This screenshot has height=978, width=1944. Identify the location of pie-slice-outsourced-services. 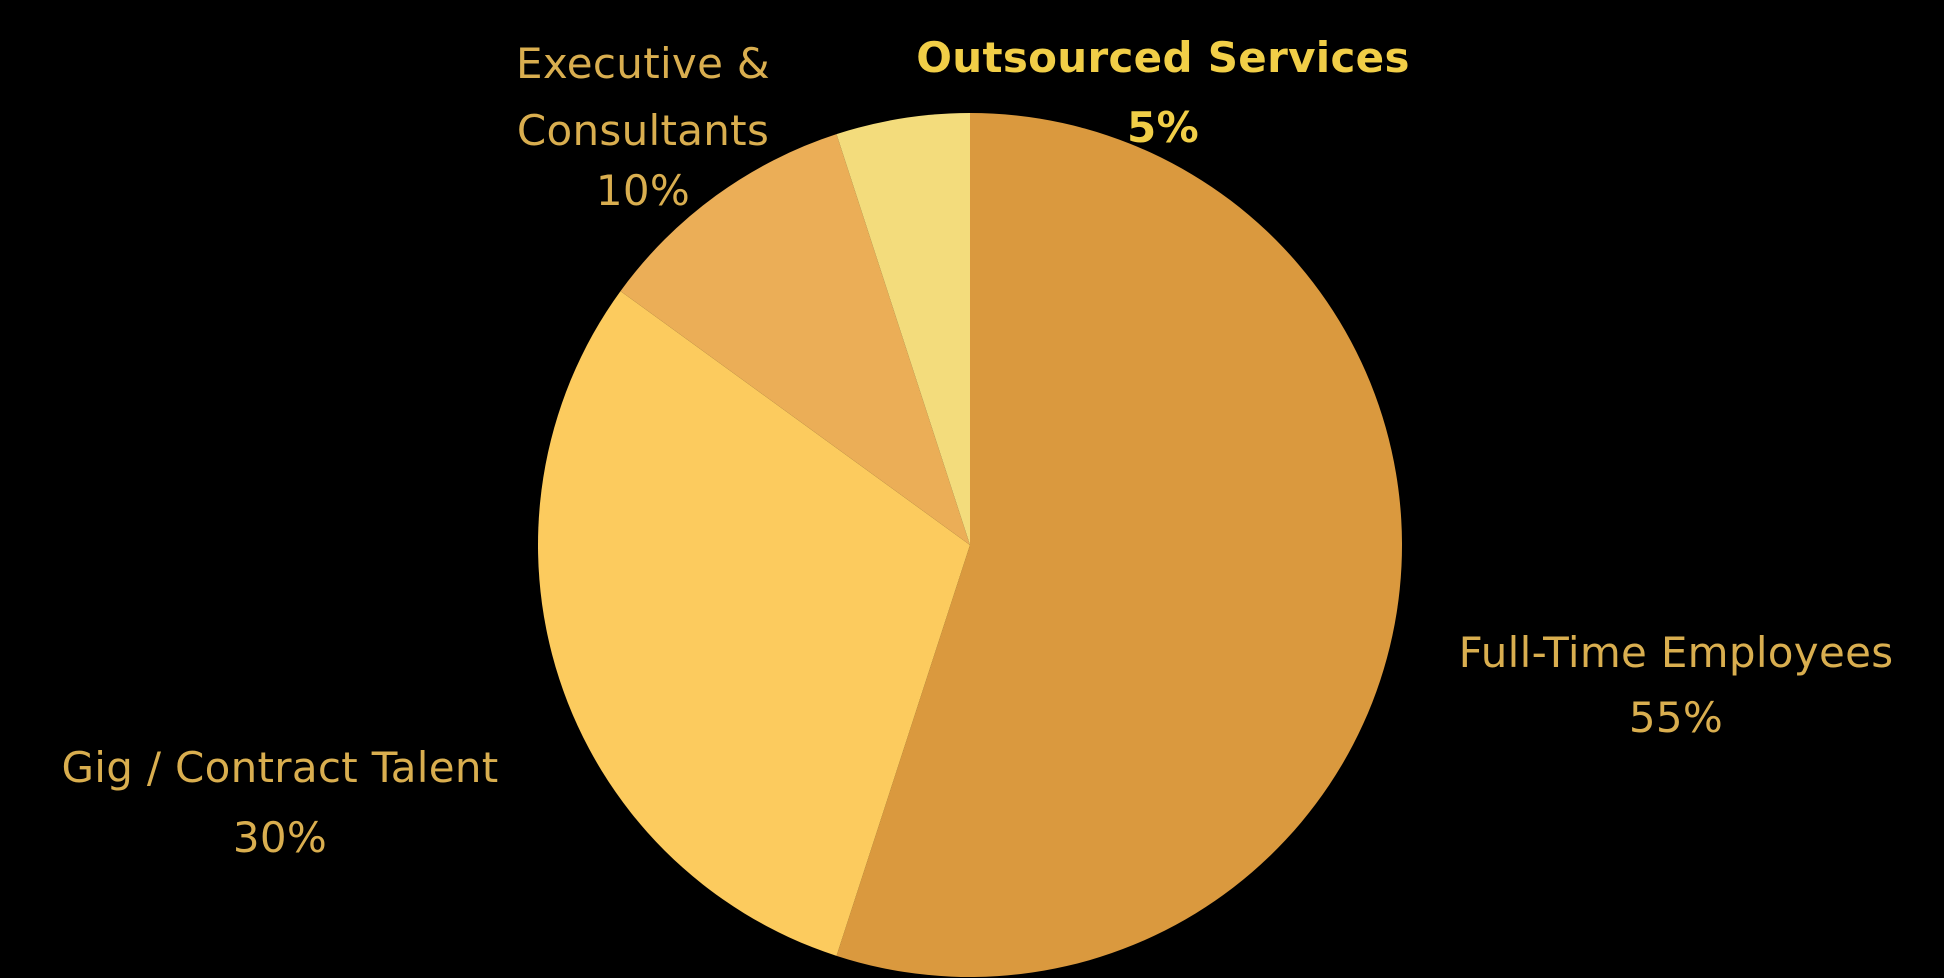
(903, 329).